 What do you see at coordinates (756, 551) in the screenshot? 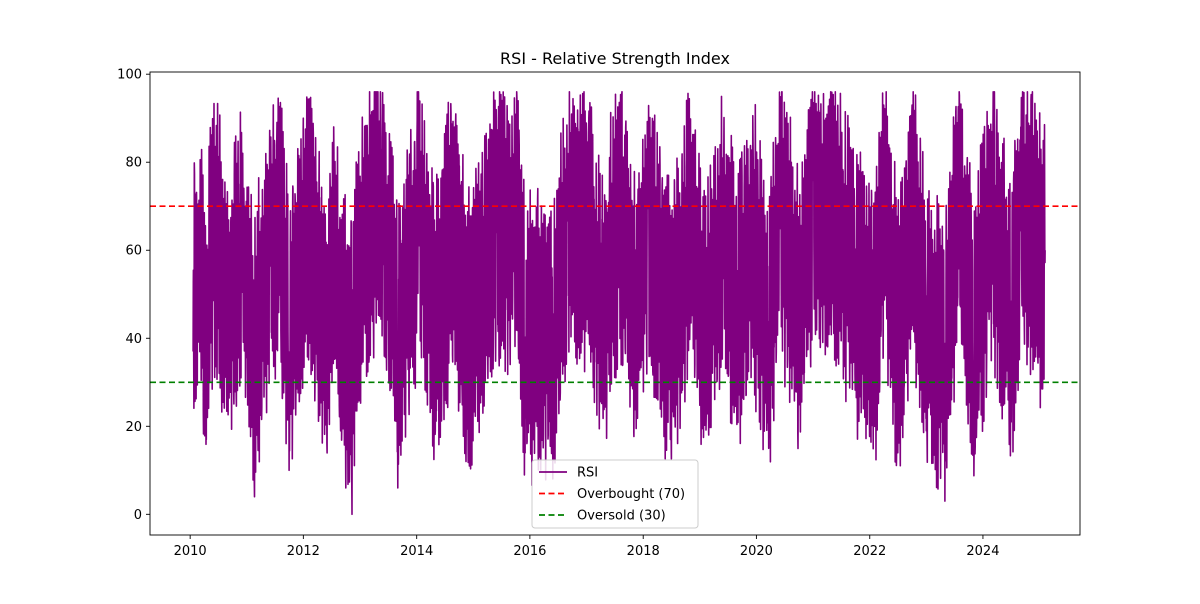
I see `x-tick-label: 2020` at bounding box center [756, 551].